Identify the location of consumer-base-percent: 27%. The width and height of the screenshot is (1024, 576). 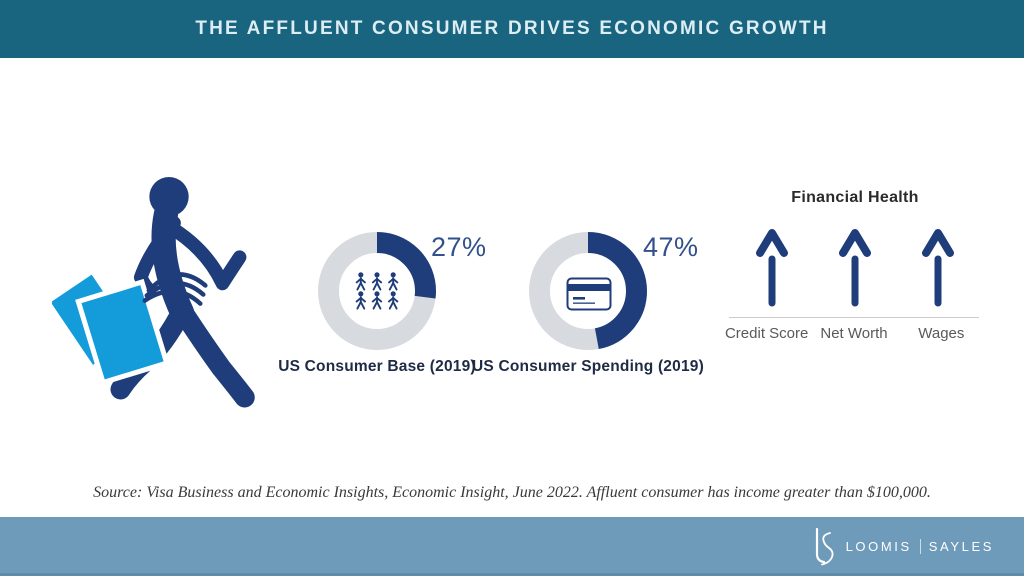
(459, 247).